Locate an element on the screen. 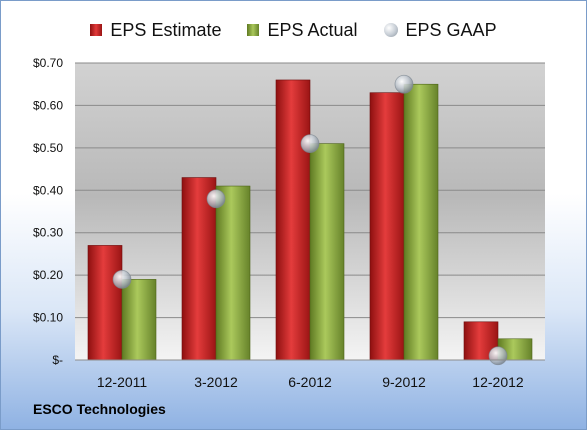 This screenshot has height=430, width=587. legend-item-eps-actual: EPS Actual is located at coordinates (302, 30).